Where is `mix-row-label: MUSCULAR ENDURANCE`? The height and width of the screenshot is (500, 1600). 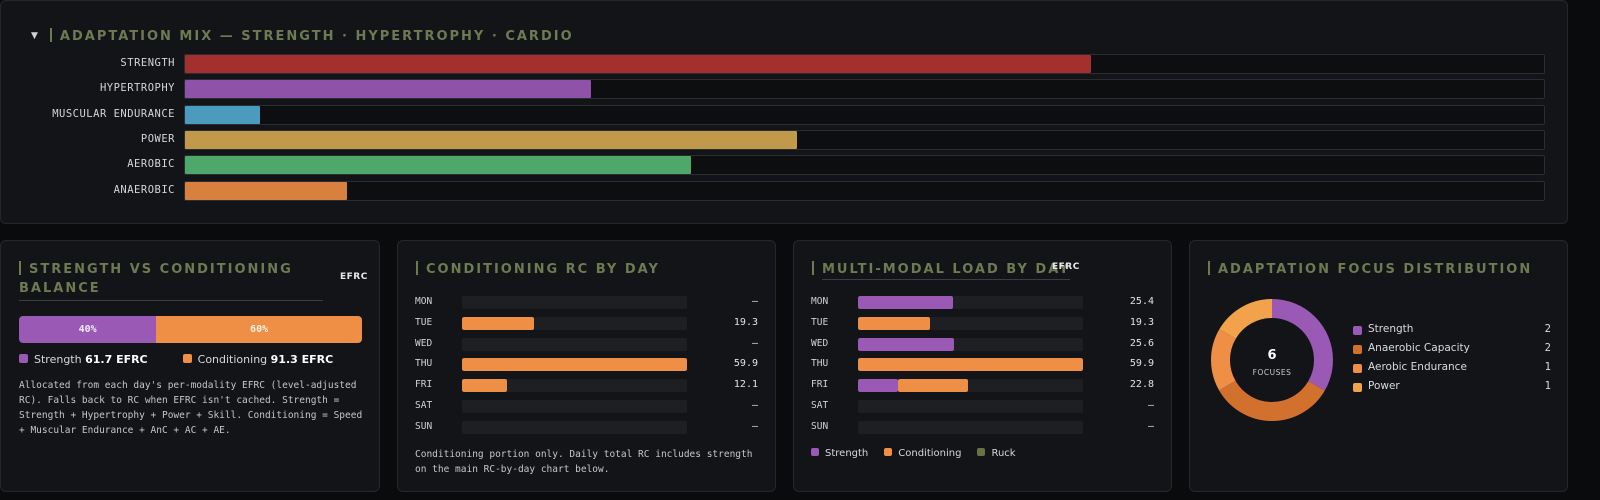 mix-row-label: MUSCULAR ENDURANCE is located at coordinates (113, 113).